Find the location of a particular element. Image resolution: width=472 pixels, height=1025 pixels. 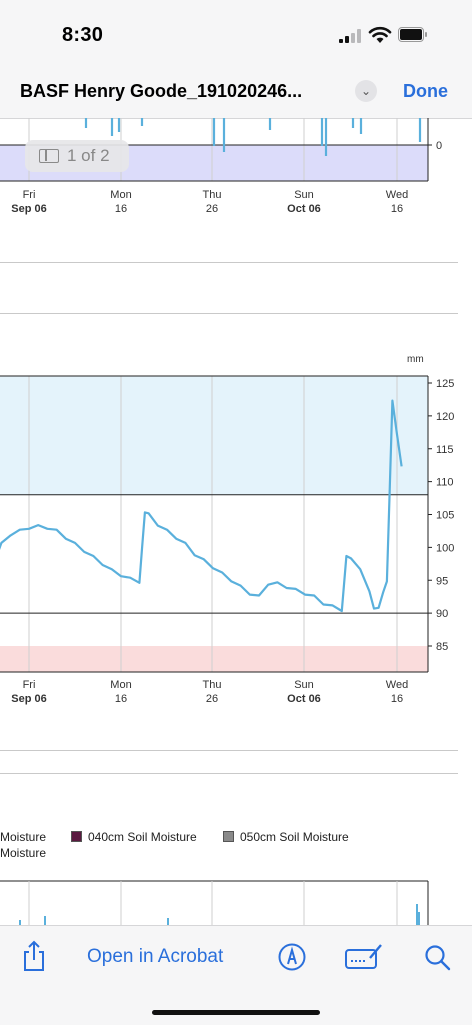

page-indicator: 1 of 2 is located at coordinates (77, 156).